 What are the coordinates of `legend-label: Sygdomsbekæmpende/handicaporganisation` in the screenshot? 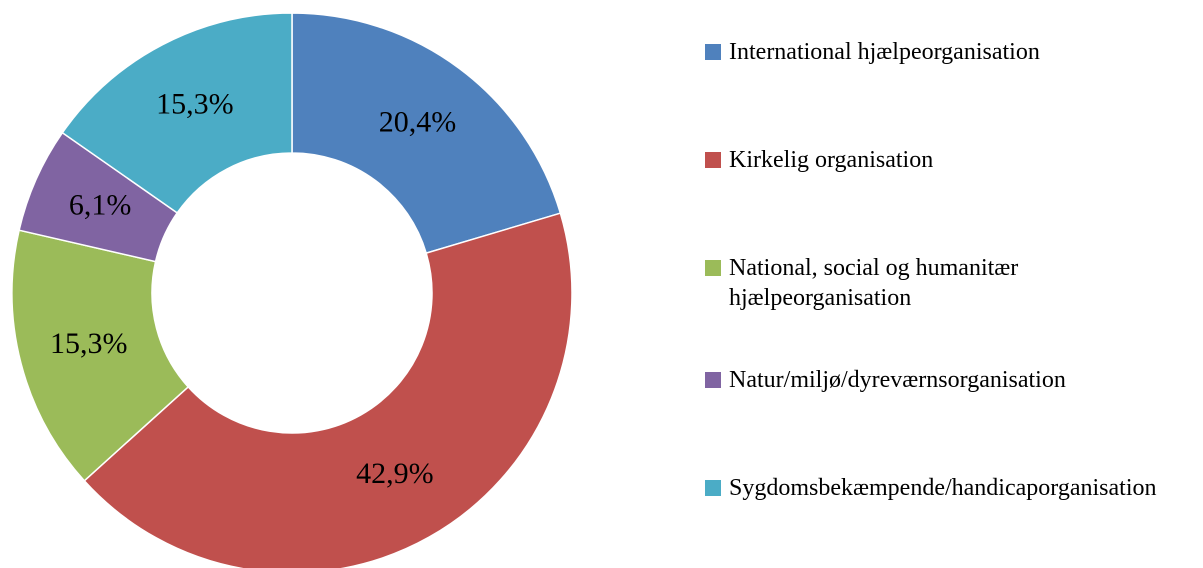 It's located at (943, 488).